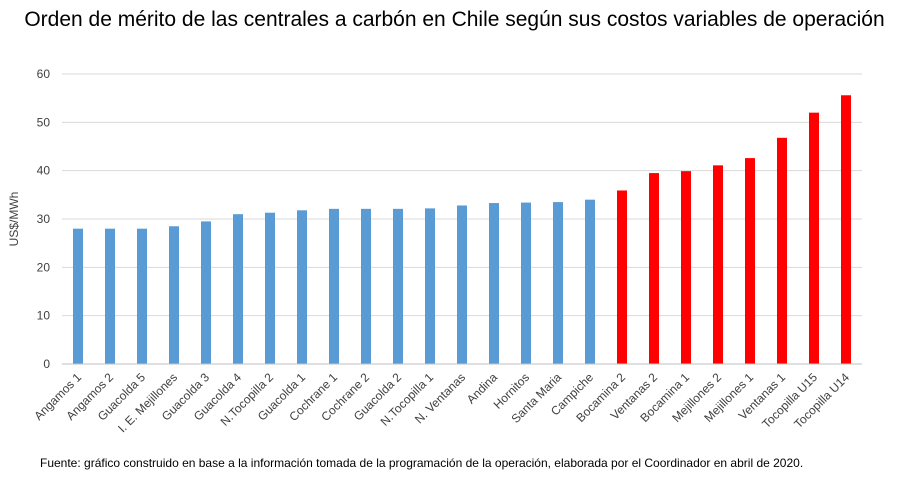  What do you see at coordinates (44, 74) in the screenshot?
I see `y-tick-label: 60` at bounding box center [44, 74].